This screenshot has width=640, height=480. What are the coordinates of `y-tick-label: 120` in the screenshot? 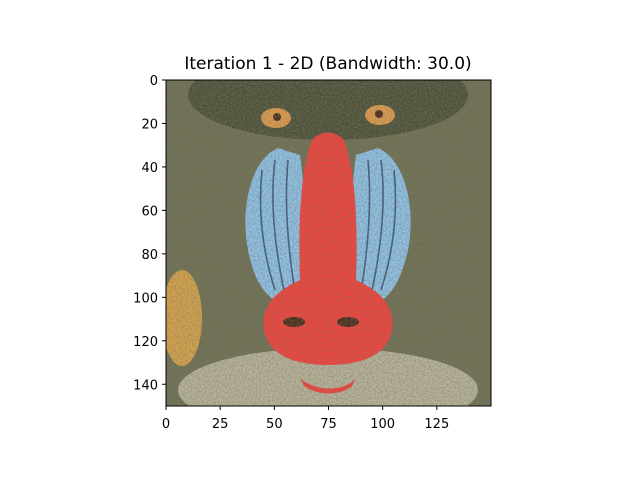 It's located at (145, 342).